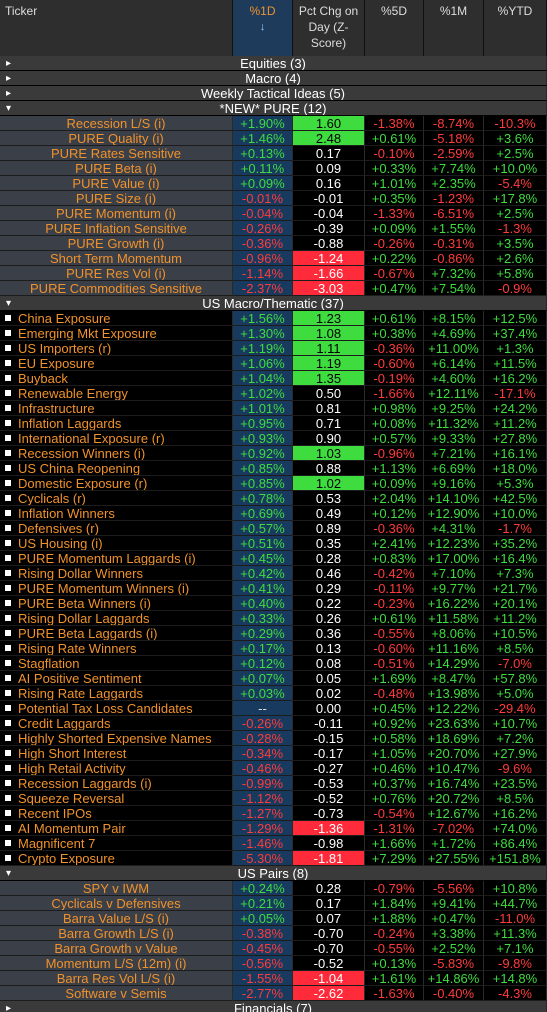  What do you see at coordinates (116, 243) in the screenshot?
I see `ticker: PURE Growth (i)` at bounding box center [116, 243].